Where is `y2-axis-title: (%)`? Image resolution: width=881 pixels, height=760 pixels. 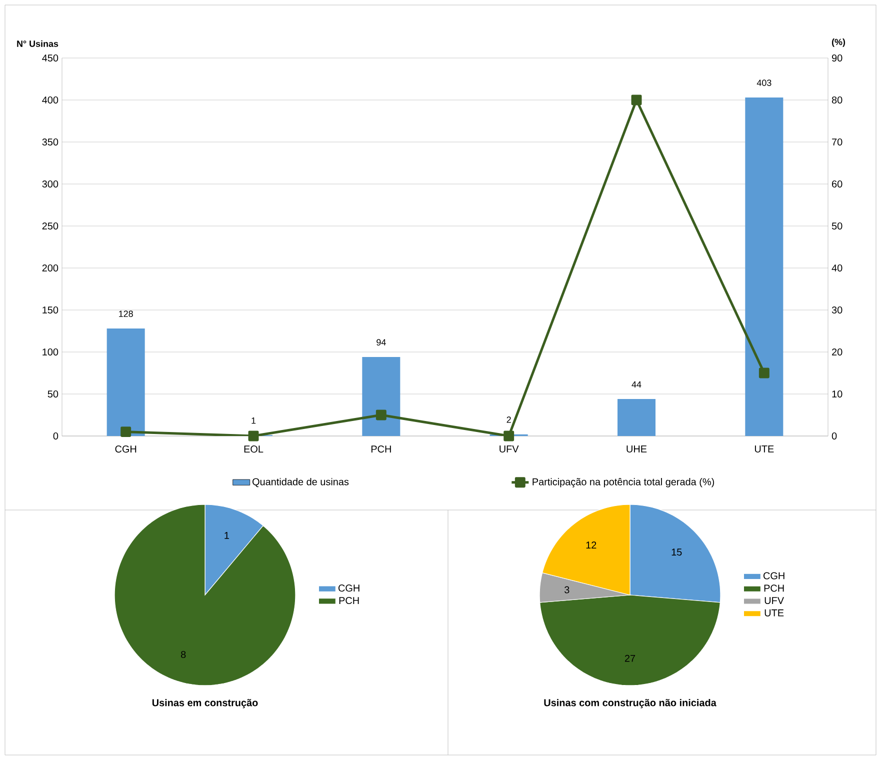 y2-axis-title: (%) is located at coordinates (839, 42).